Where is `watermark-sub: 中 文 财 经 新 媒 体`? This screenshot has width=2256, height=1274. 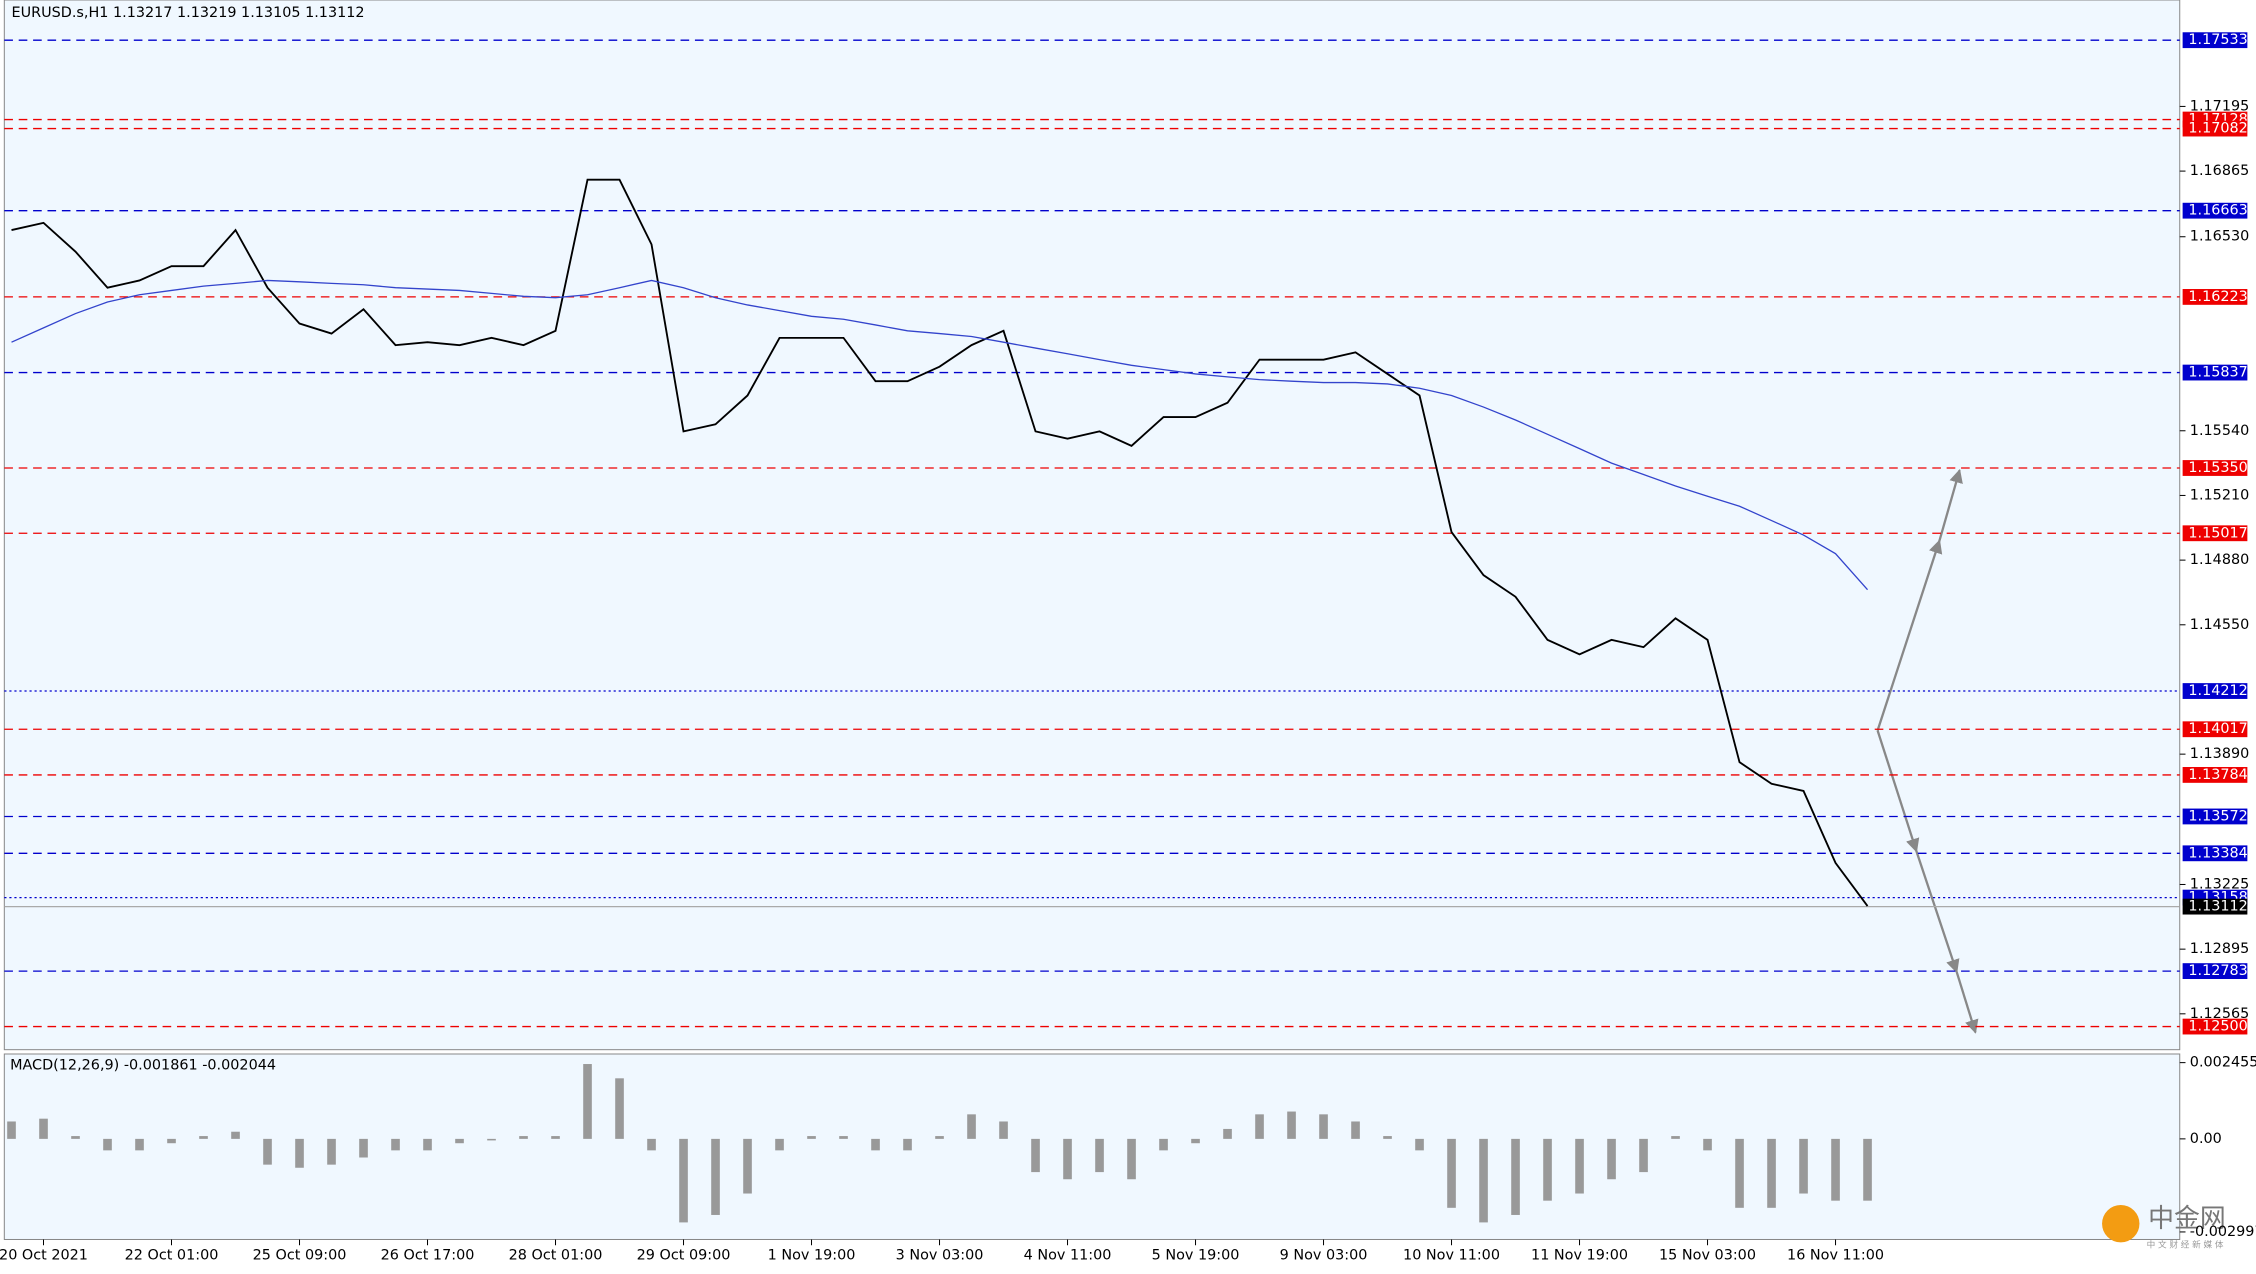
watermark-sub: 中 文 财 经 新 媒 体 is located at coordinates (2185, 1245).